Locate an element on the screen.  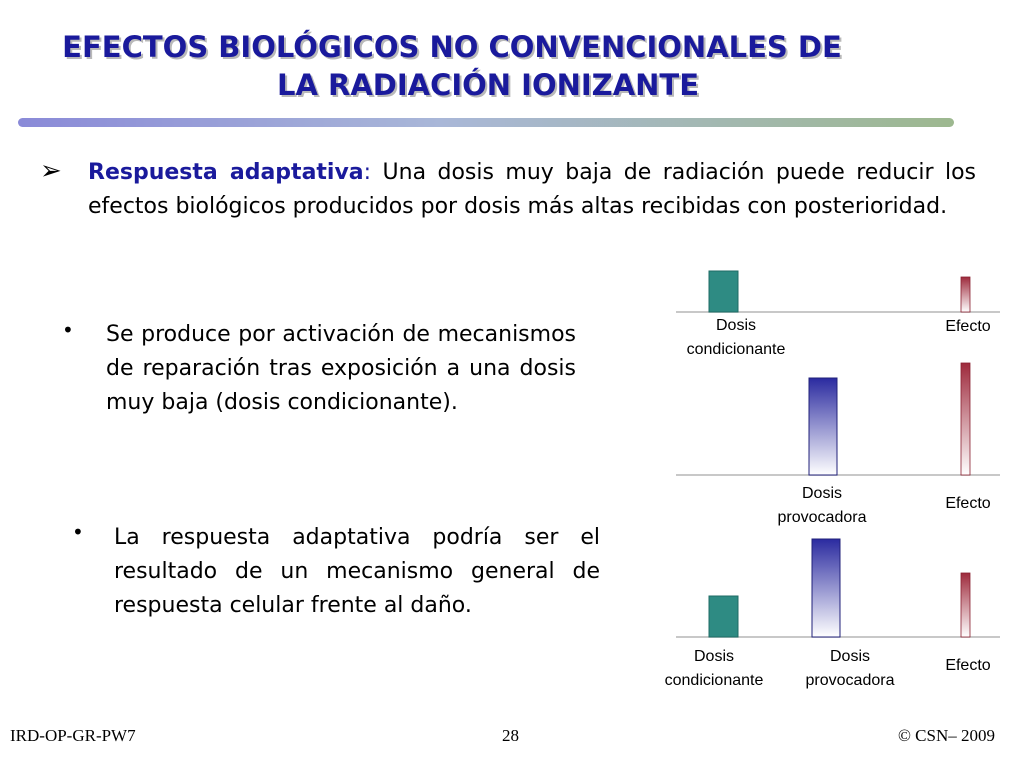
slide-title-line-2: LA RADIACIÓN IONIZANTE is located at coordinates (488, 85).